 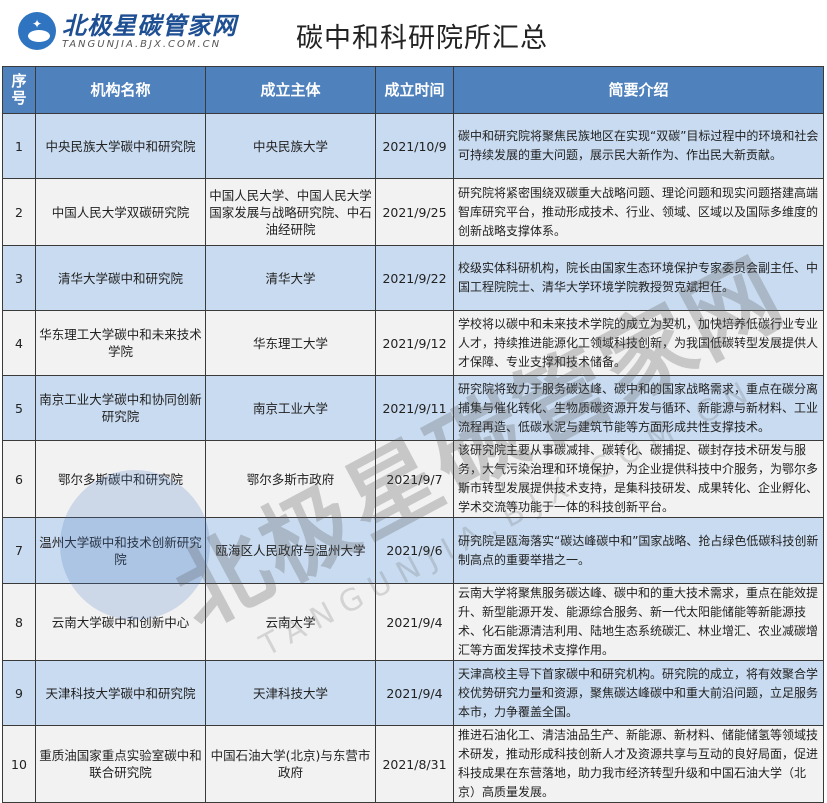 I want to click on column-header-founder: 成立主体, so click(x=290, y=90).